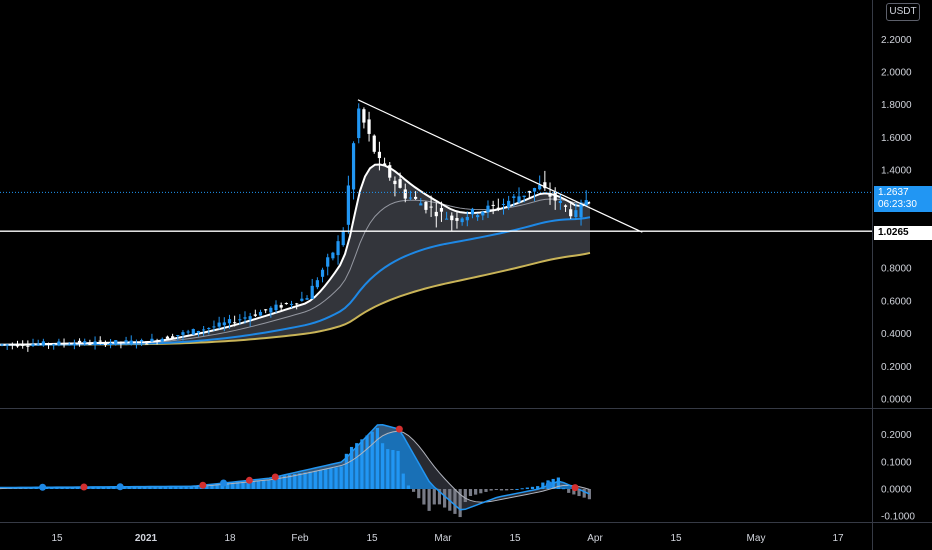  I want to click on time-tick-label: 15, so click(676, 538).